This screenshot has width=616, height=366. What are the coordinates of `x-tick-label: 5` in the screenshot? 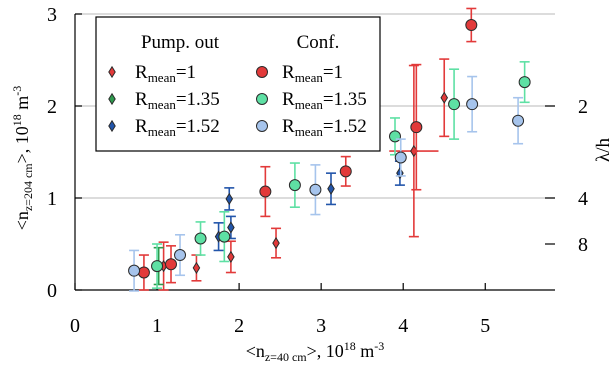 It's located at (485, 326).